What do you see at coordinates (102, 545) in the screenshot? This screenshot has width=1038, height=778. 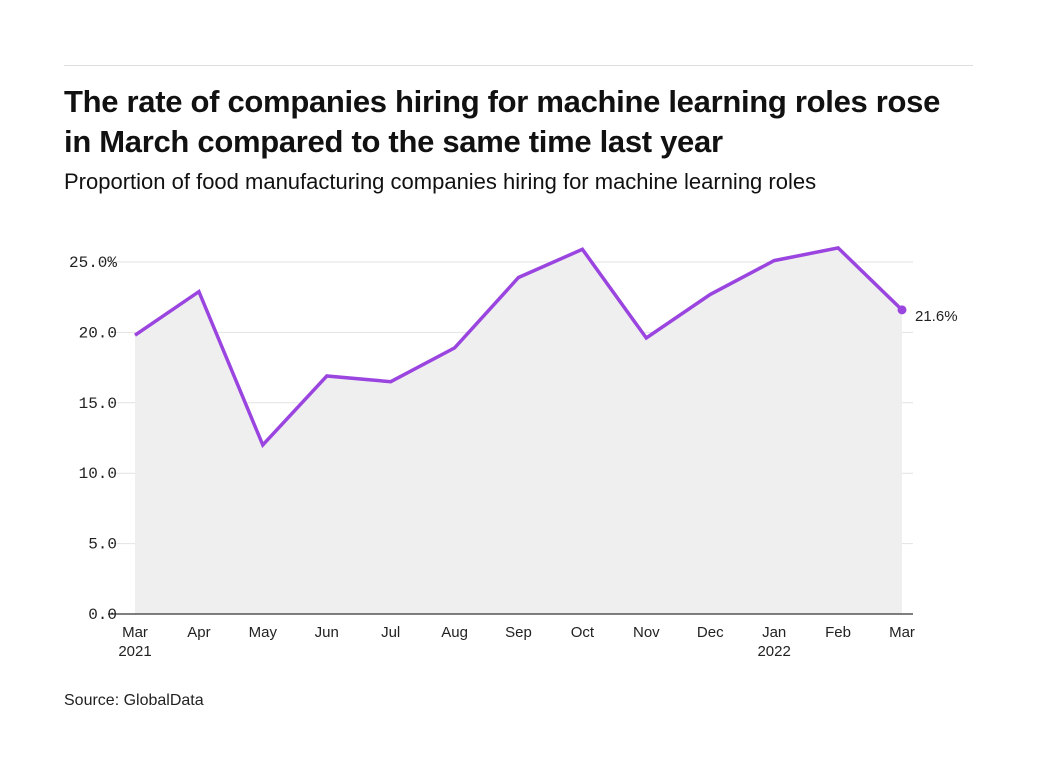 I see `y-tick-label: 5.0` at bounding box center [102, 545].